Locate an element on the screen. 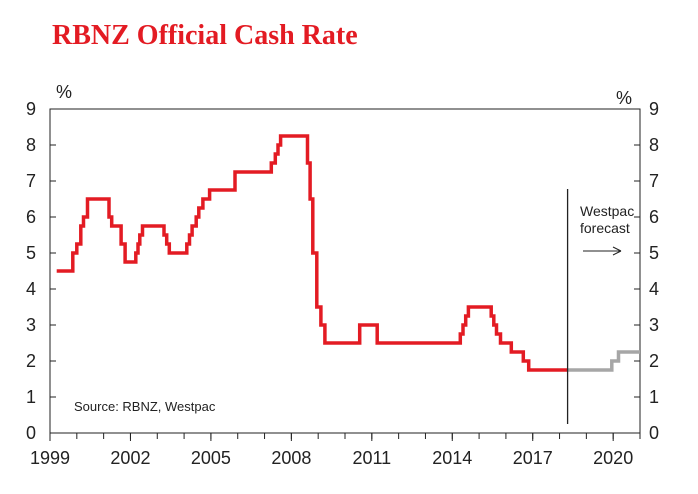 This screenshot has width=698, height=494. right-tick-label: 4 is located at coordinates (654, 289).